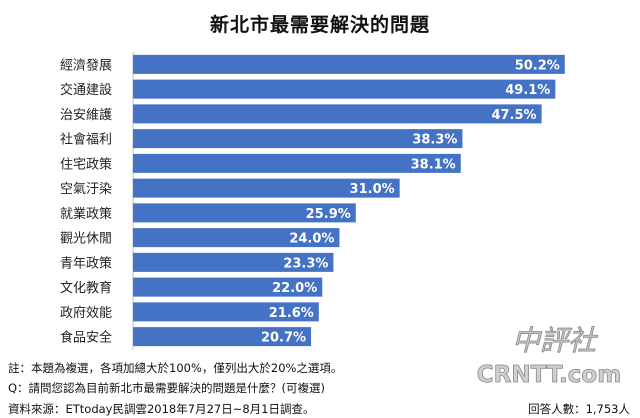 The width and height of the screenshot is (640, 418). What do you see at coordinates (434, 140) in the screenshot?
I see `value-label: 38.3%` at bounding box center [434, 140].